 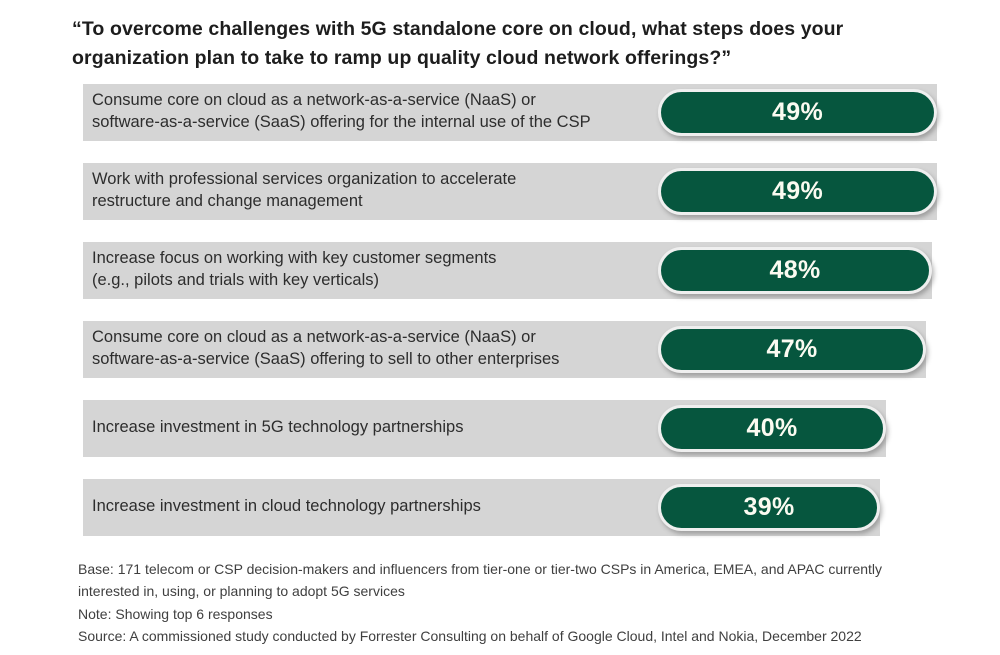 I want to click on bar-pill: 40%, so click(x=772, y=428).